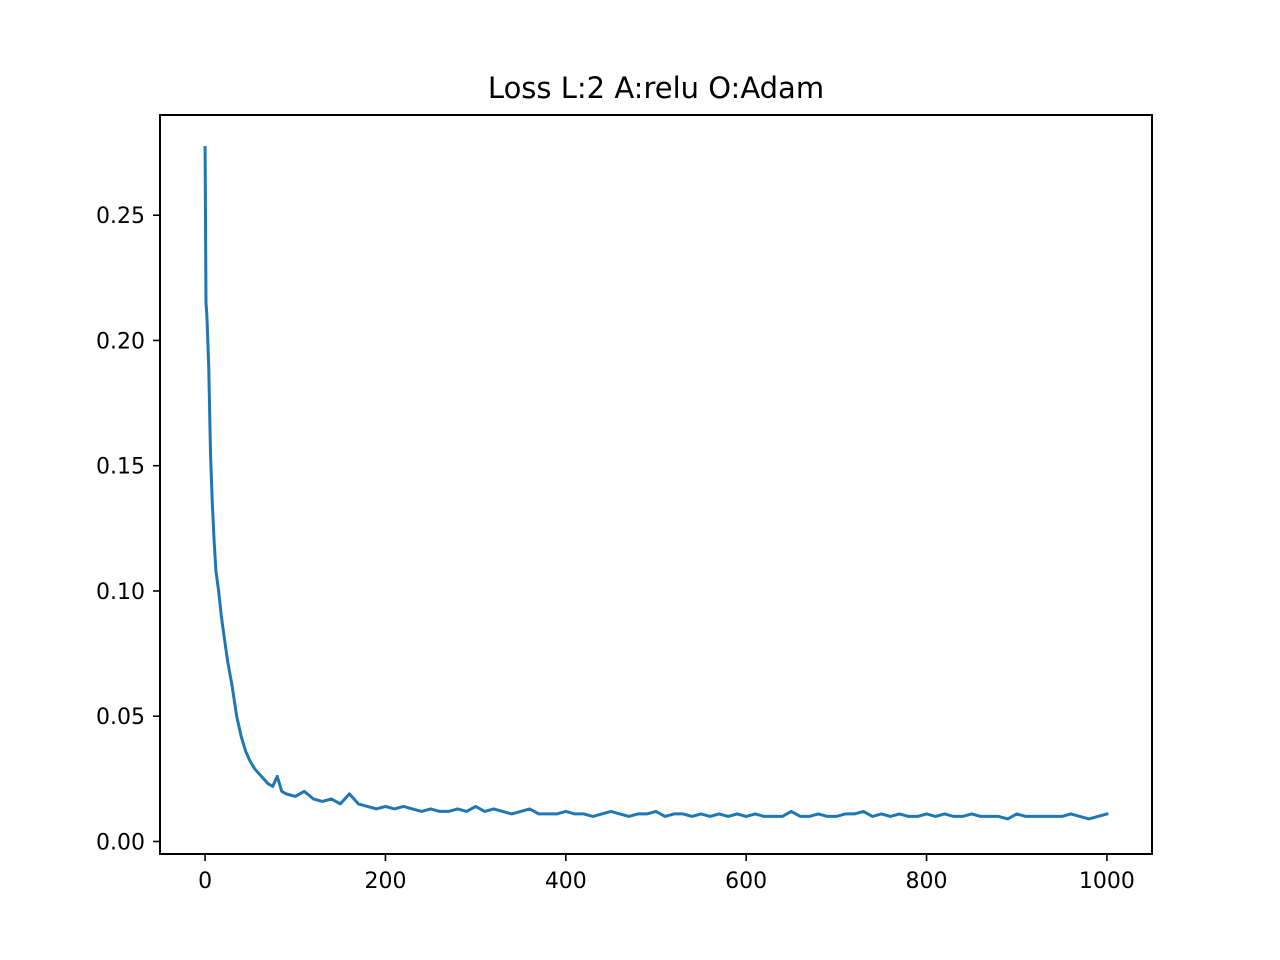  What do you see at coordinates (120, 216) in the screenshot?
I see `y-tick-label: 0.25` at bounding box center [120, 216].